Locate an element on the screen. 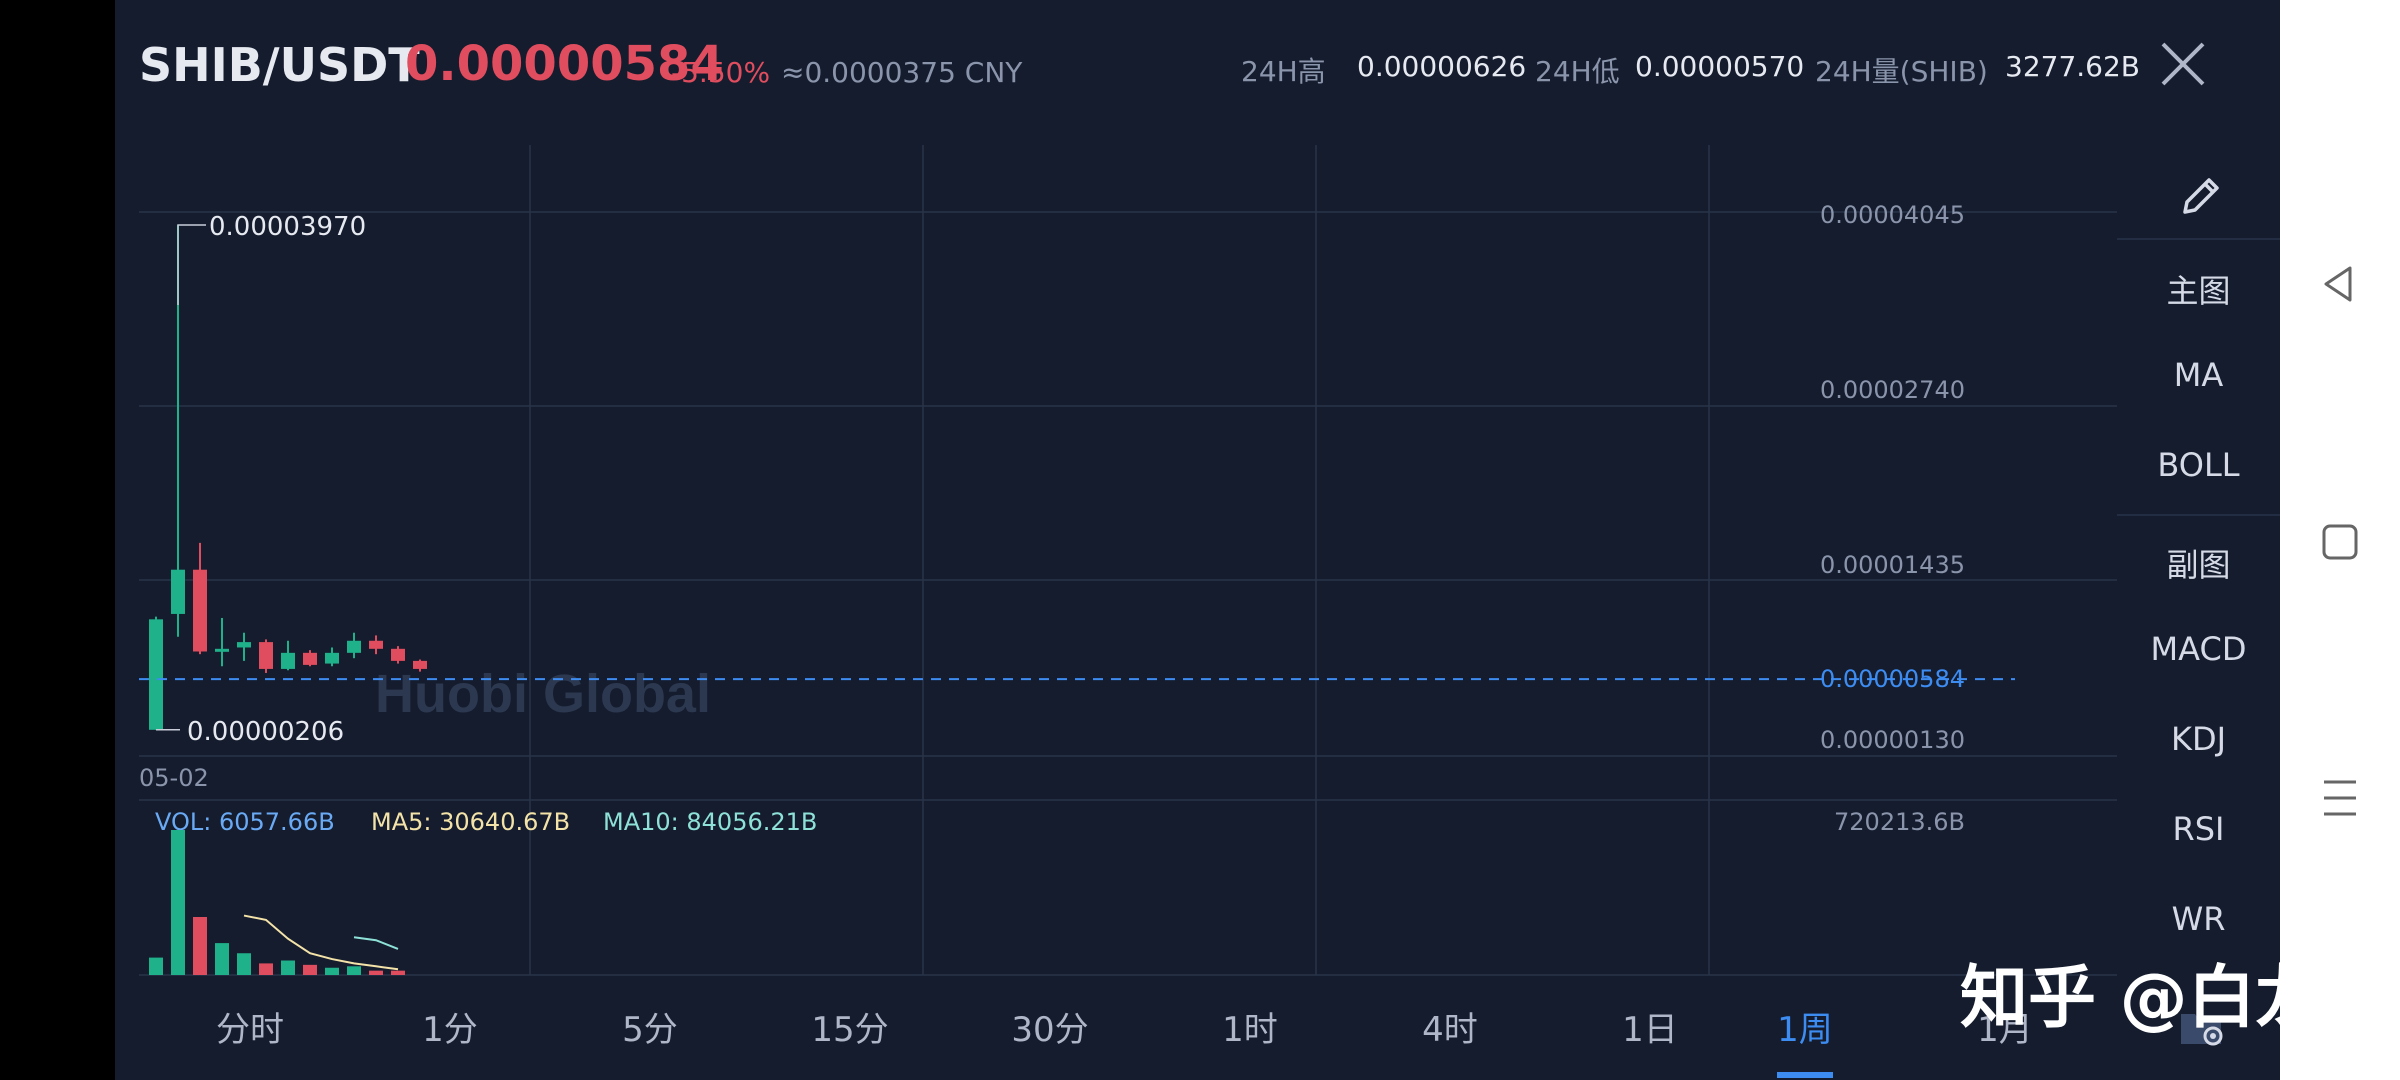  tf-1day: 1日 is located at coordinates (1650, 1030).